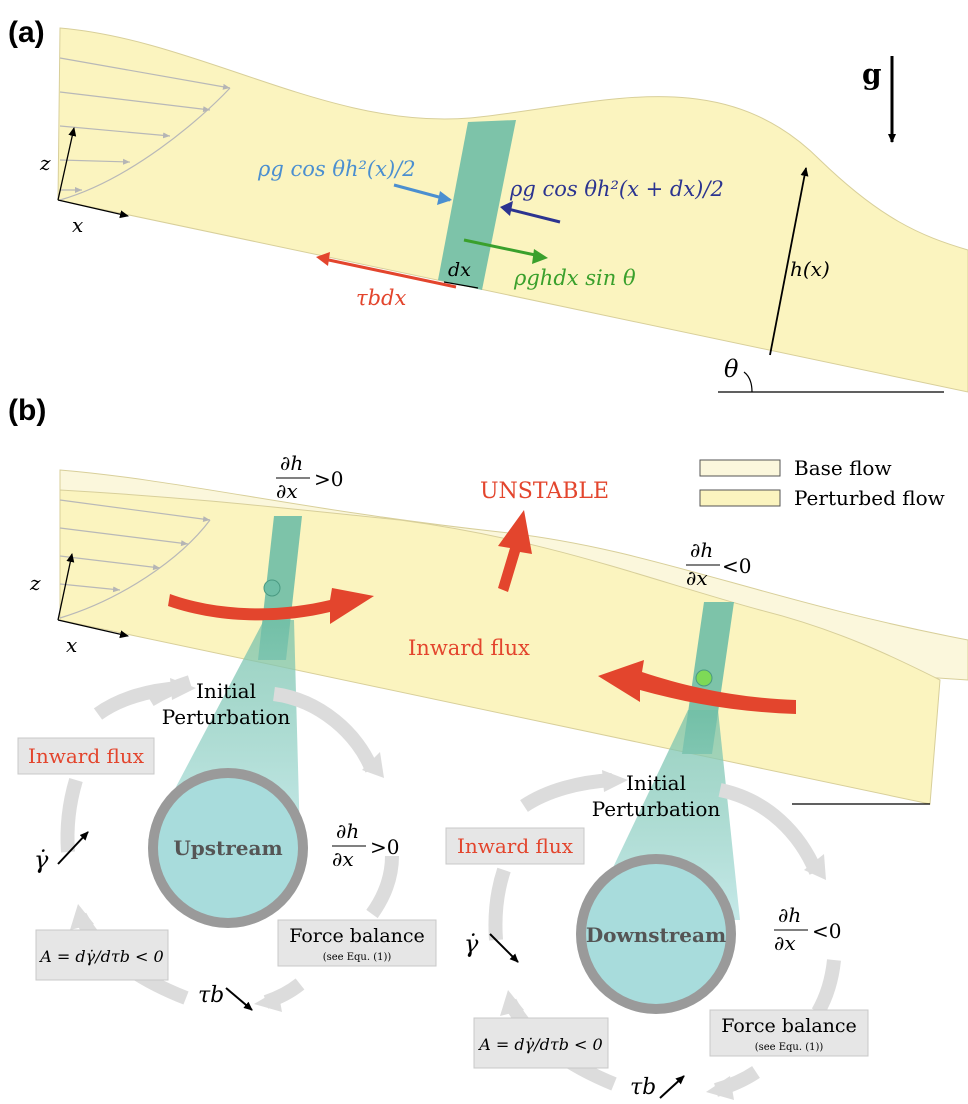 The height and width of the screenshot is (1104, 968). Describe the element at coordinates (566, 792) in the screenshot. I see `cycle-arc-down-topleft` at that location.